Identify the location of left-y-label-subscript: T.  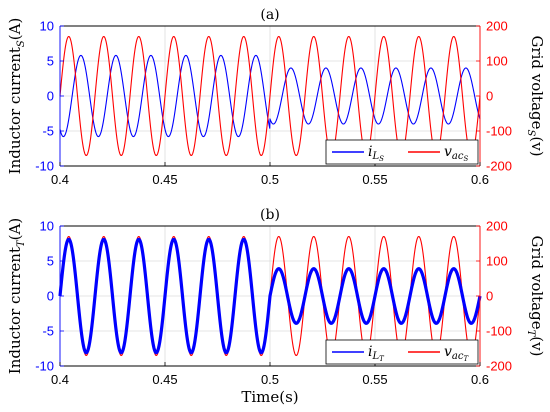
(21, 243).